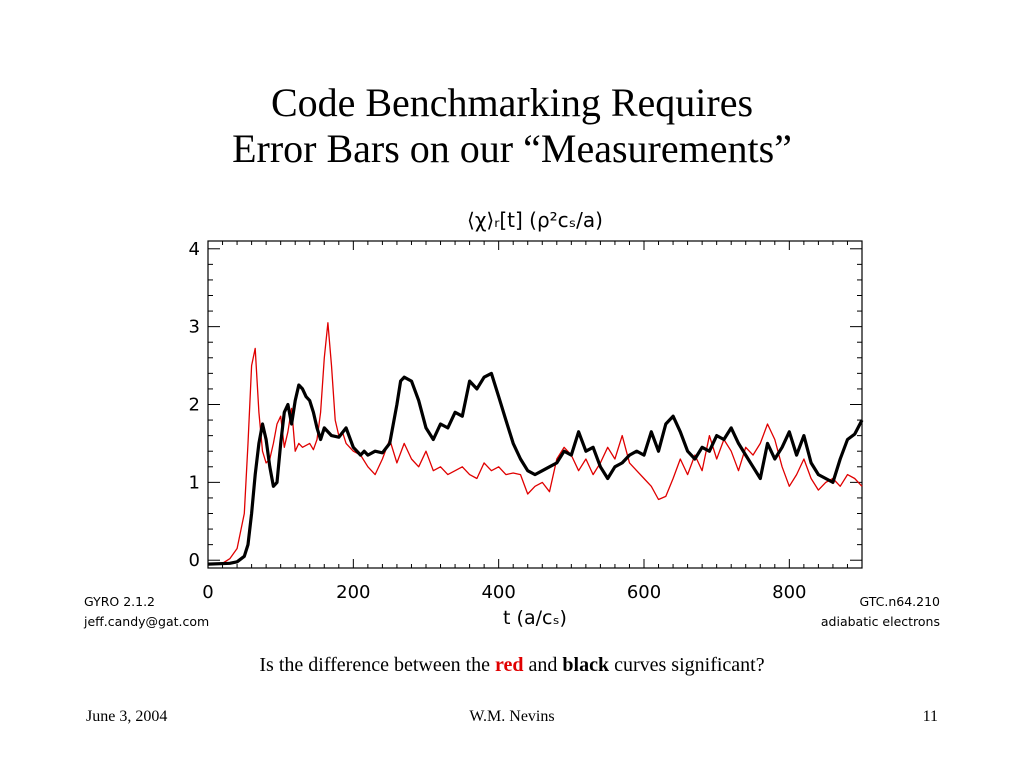 The image size is (1024, 768). I want to click on title-line-1: Code Benchmarking Requires, so click(512, 102).